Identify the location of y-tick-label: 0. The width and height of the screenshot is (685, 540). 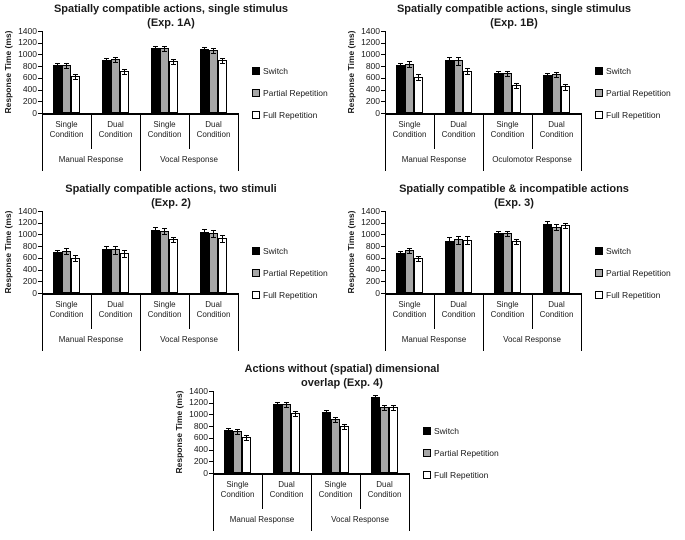
(34, 112).